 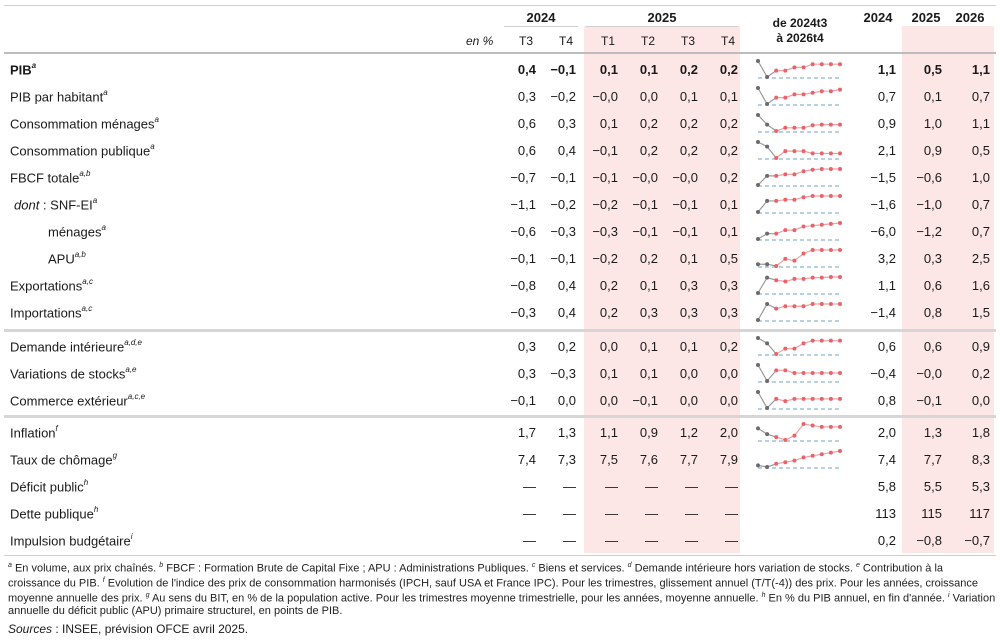 I want to click on footnote-ref: a,e, so click(x=131, y=369).